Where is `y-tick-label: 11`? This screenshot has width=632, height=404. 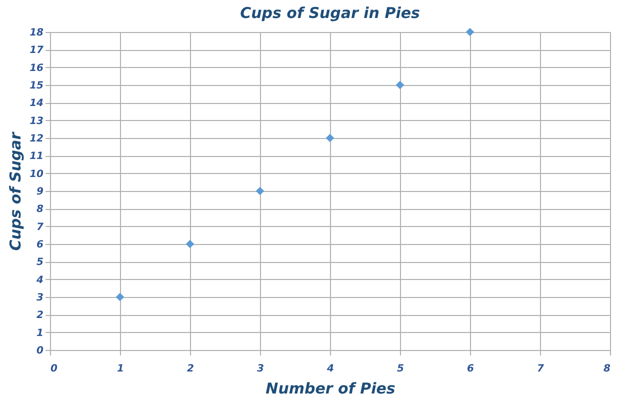
y-tick-label: 11 is located at coordinates (37, 156).